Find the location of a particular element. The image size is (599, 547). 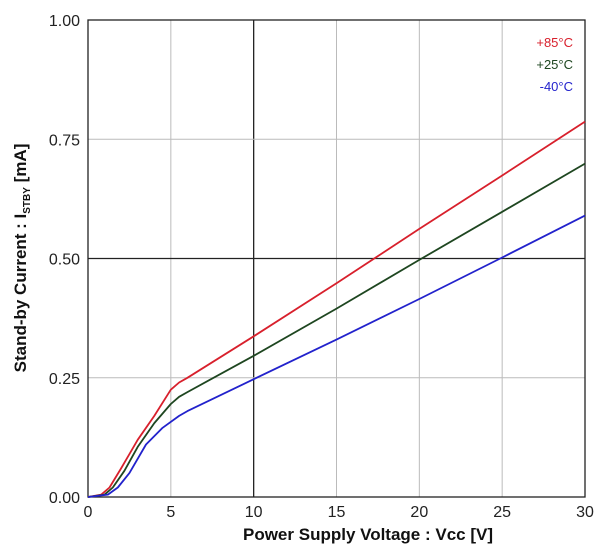

y-tick-label: 0.75 is located at coordinates (64, 140).